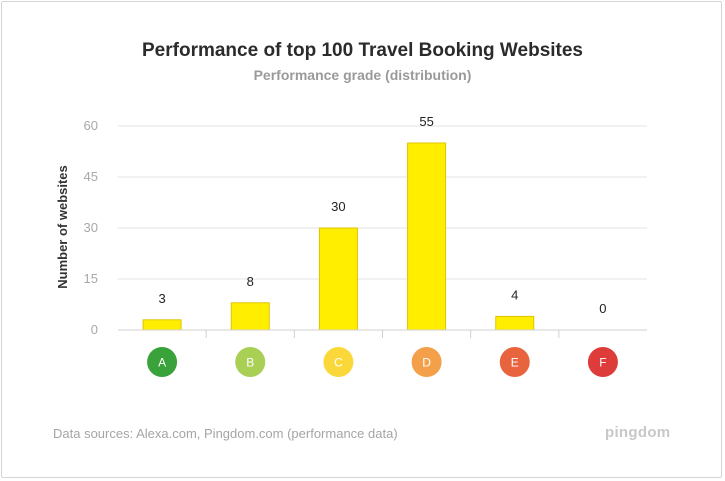  I want to click on x-tick-label: A, so click(162, 363).